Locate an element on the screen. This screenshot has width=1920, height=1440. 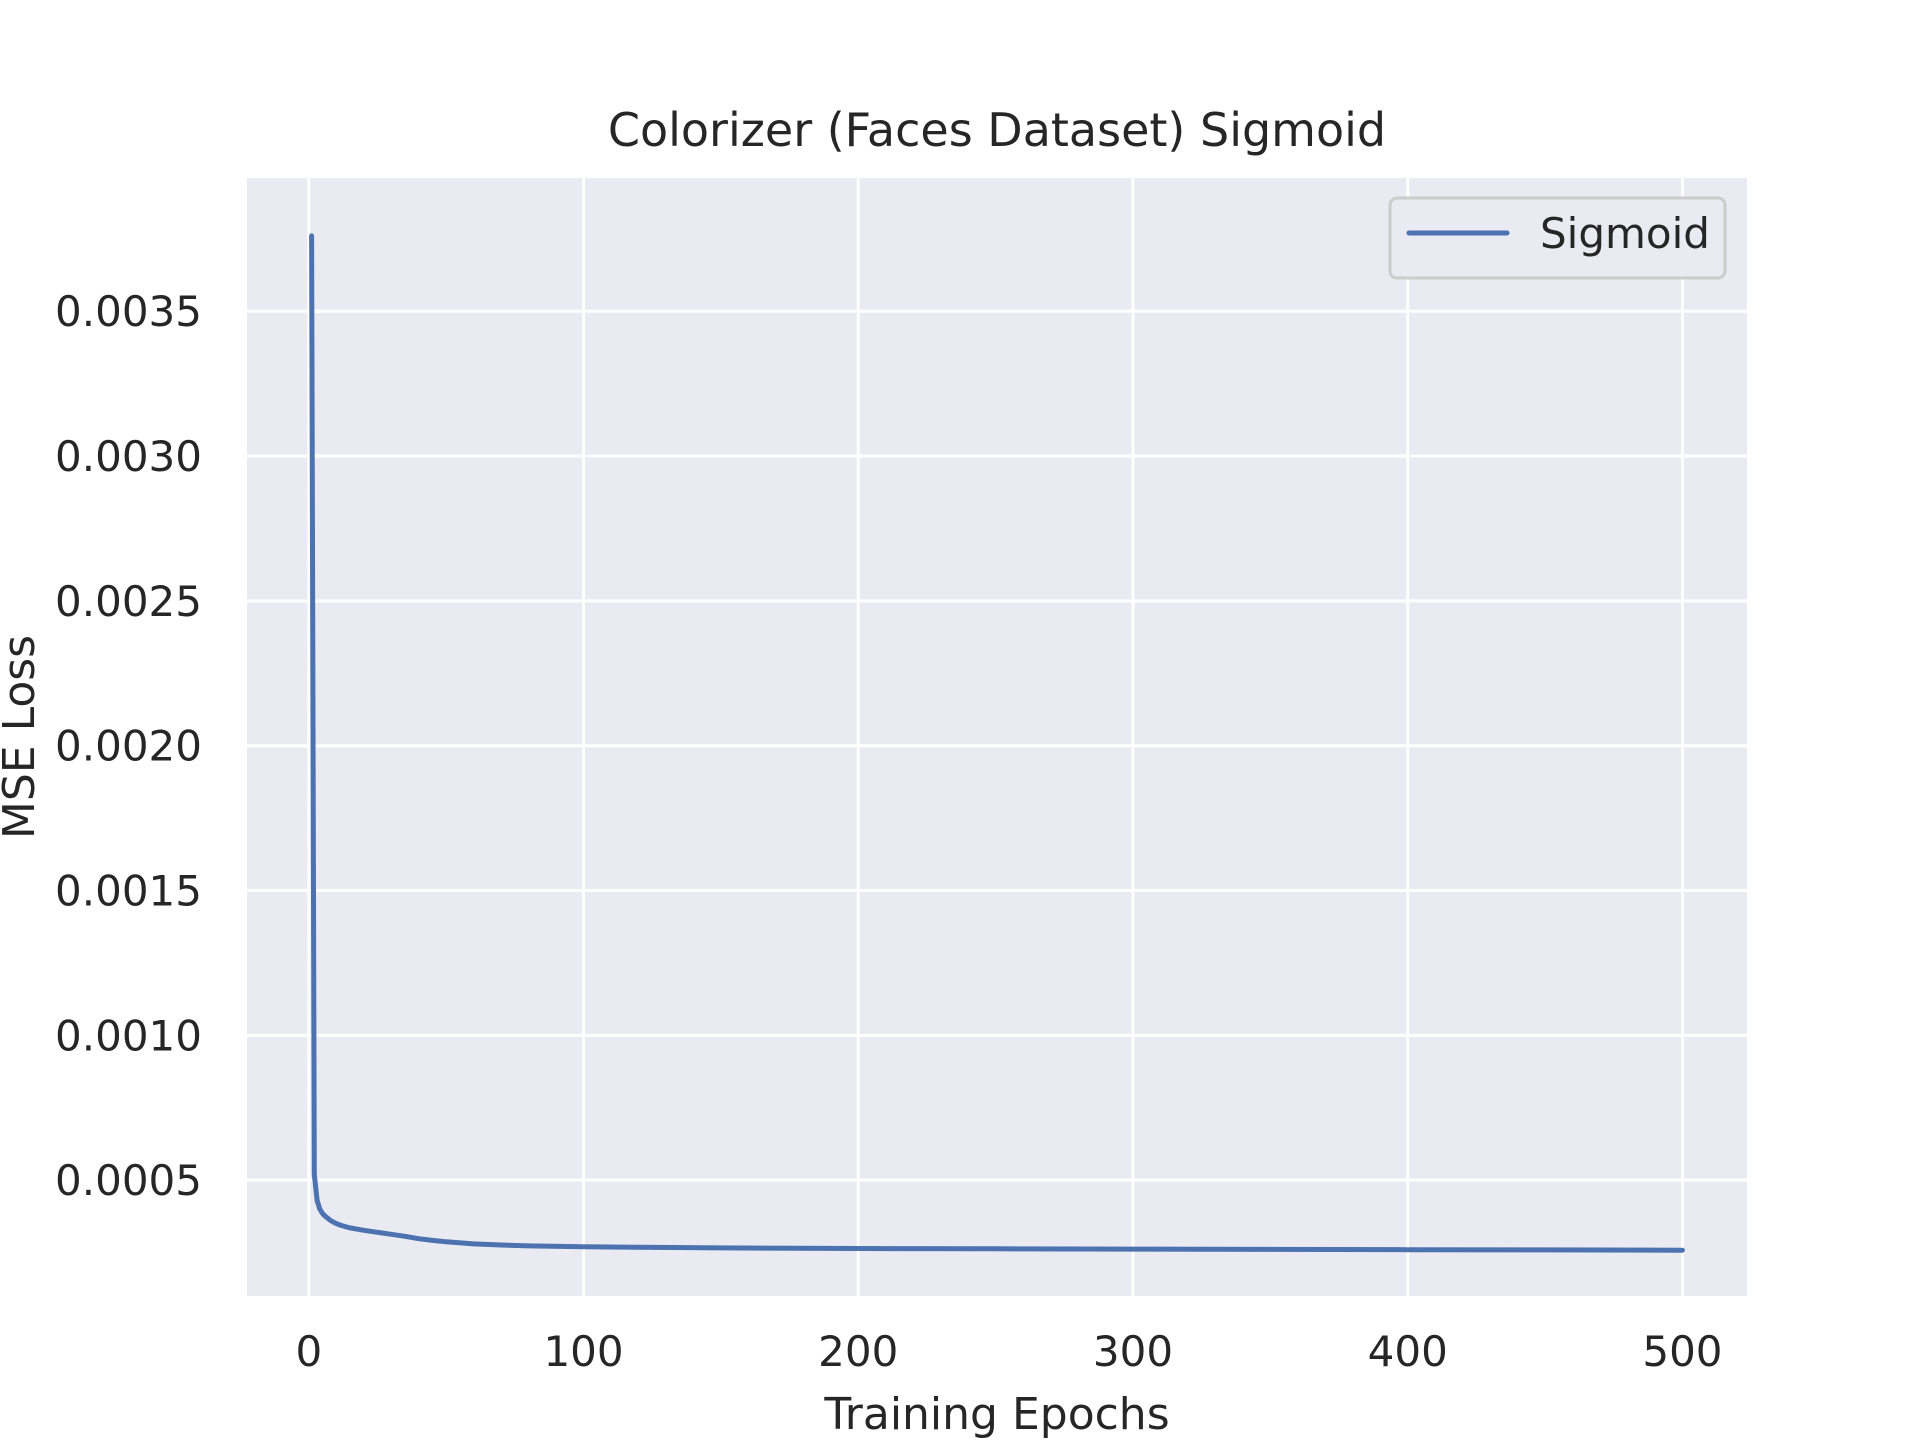
x-tick-label: 200 is located at coordinates (858, 1351).